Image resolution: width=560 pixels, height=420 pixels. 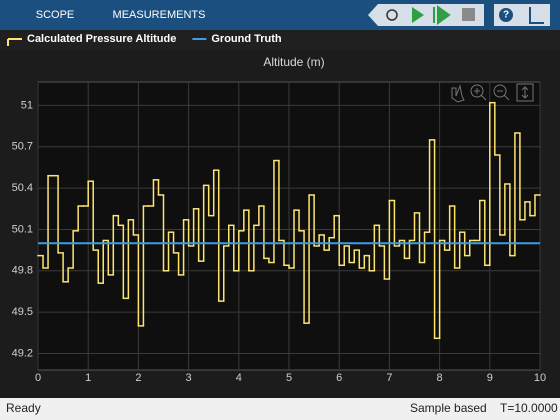 I want to click on y-tick-label: 51, so click(x=27, y=105).